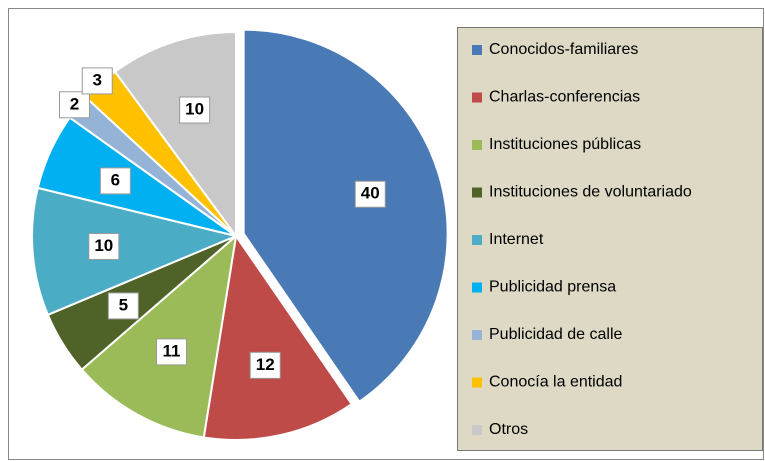 The height and width of the screenshot is (461, 765). I want to click on data-label: 40, so click(370, 193).